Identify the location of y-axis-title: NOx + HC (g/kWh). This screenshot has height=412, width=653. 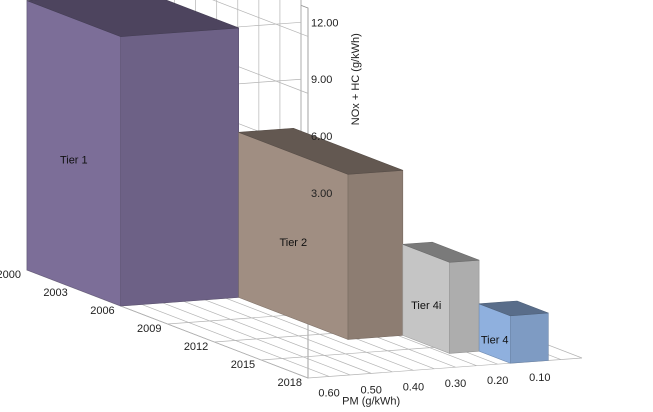
(356, 79).